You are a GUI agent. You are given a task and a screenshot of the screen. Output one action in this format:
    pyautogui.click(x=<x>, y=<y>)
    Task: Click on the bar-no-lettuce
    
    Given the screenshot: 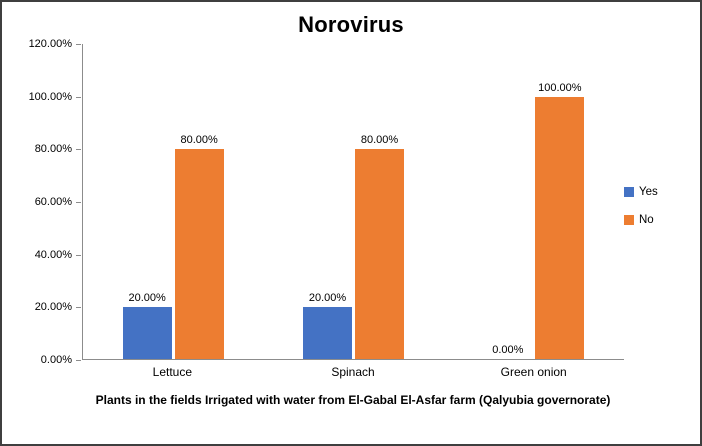 What is the action you would take?
    pyautogui.click(x=199, y=254)
    